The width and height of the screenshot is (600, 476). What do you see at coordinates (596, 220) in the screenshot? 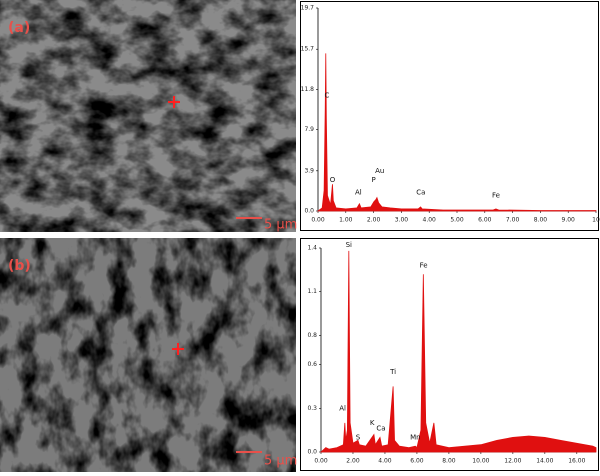
I see `x-tick-label: 10` at bounding box center [596, 220].